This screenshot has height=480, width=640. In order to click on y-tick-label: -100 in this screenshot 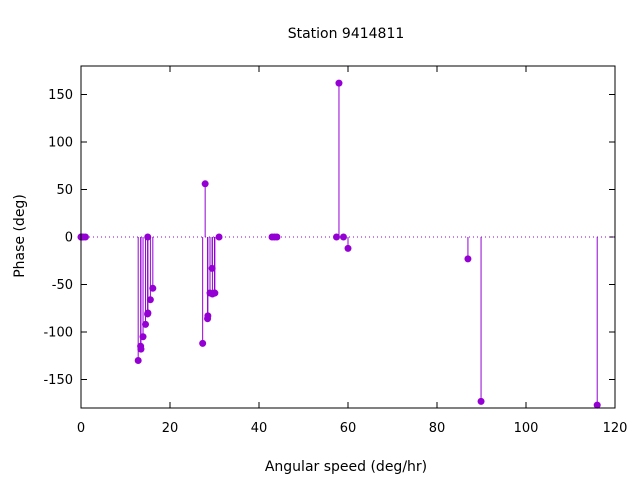, I will do `click(58, 333)`.